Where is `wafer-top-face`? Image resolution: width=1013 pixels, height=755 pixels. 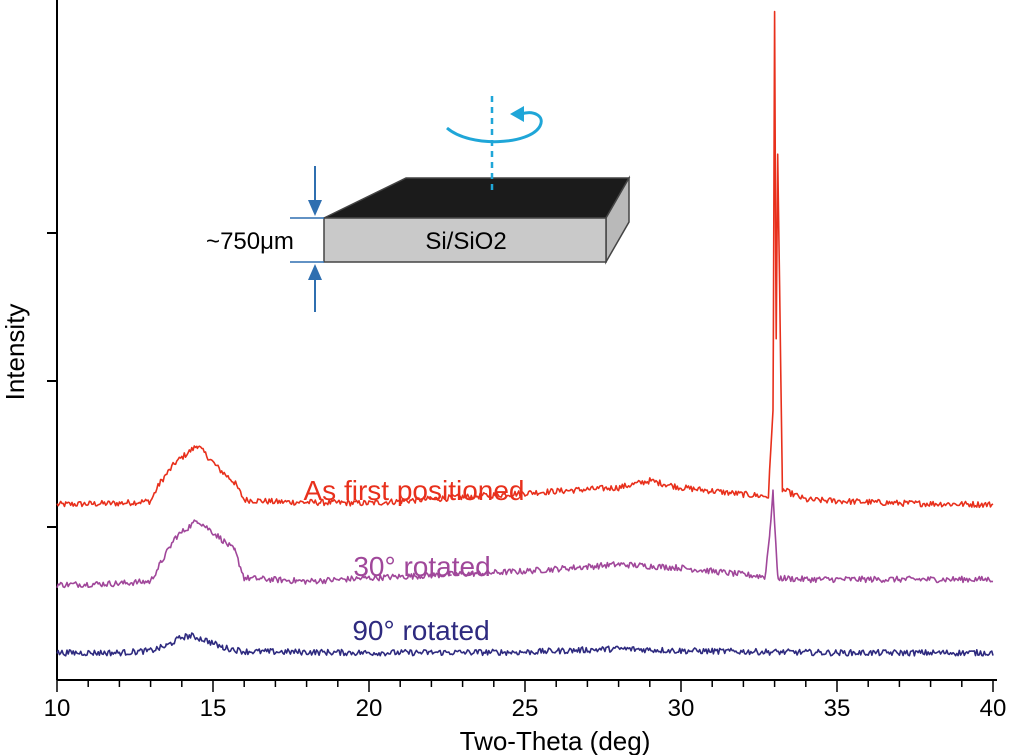 wafer-top-face is located at coordinates (477, 198).